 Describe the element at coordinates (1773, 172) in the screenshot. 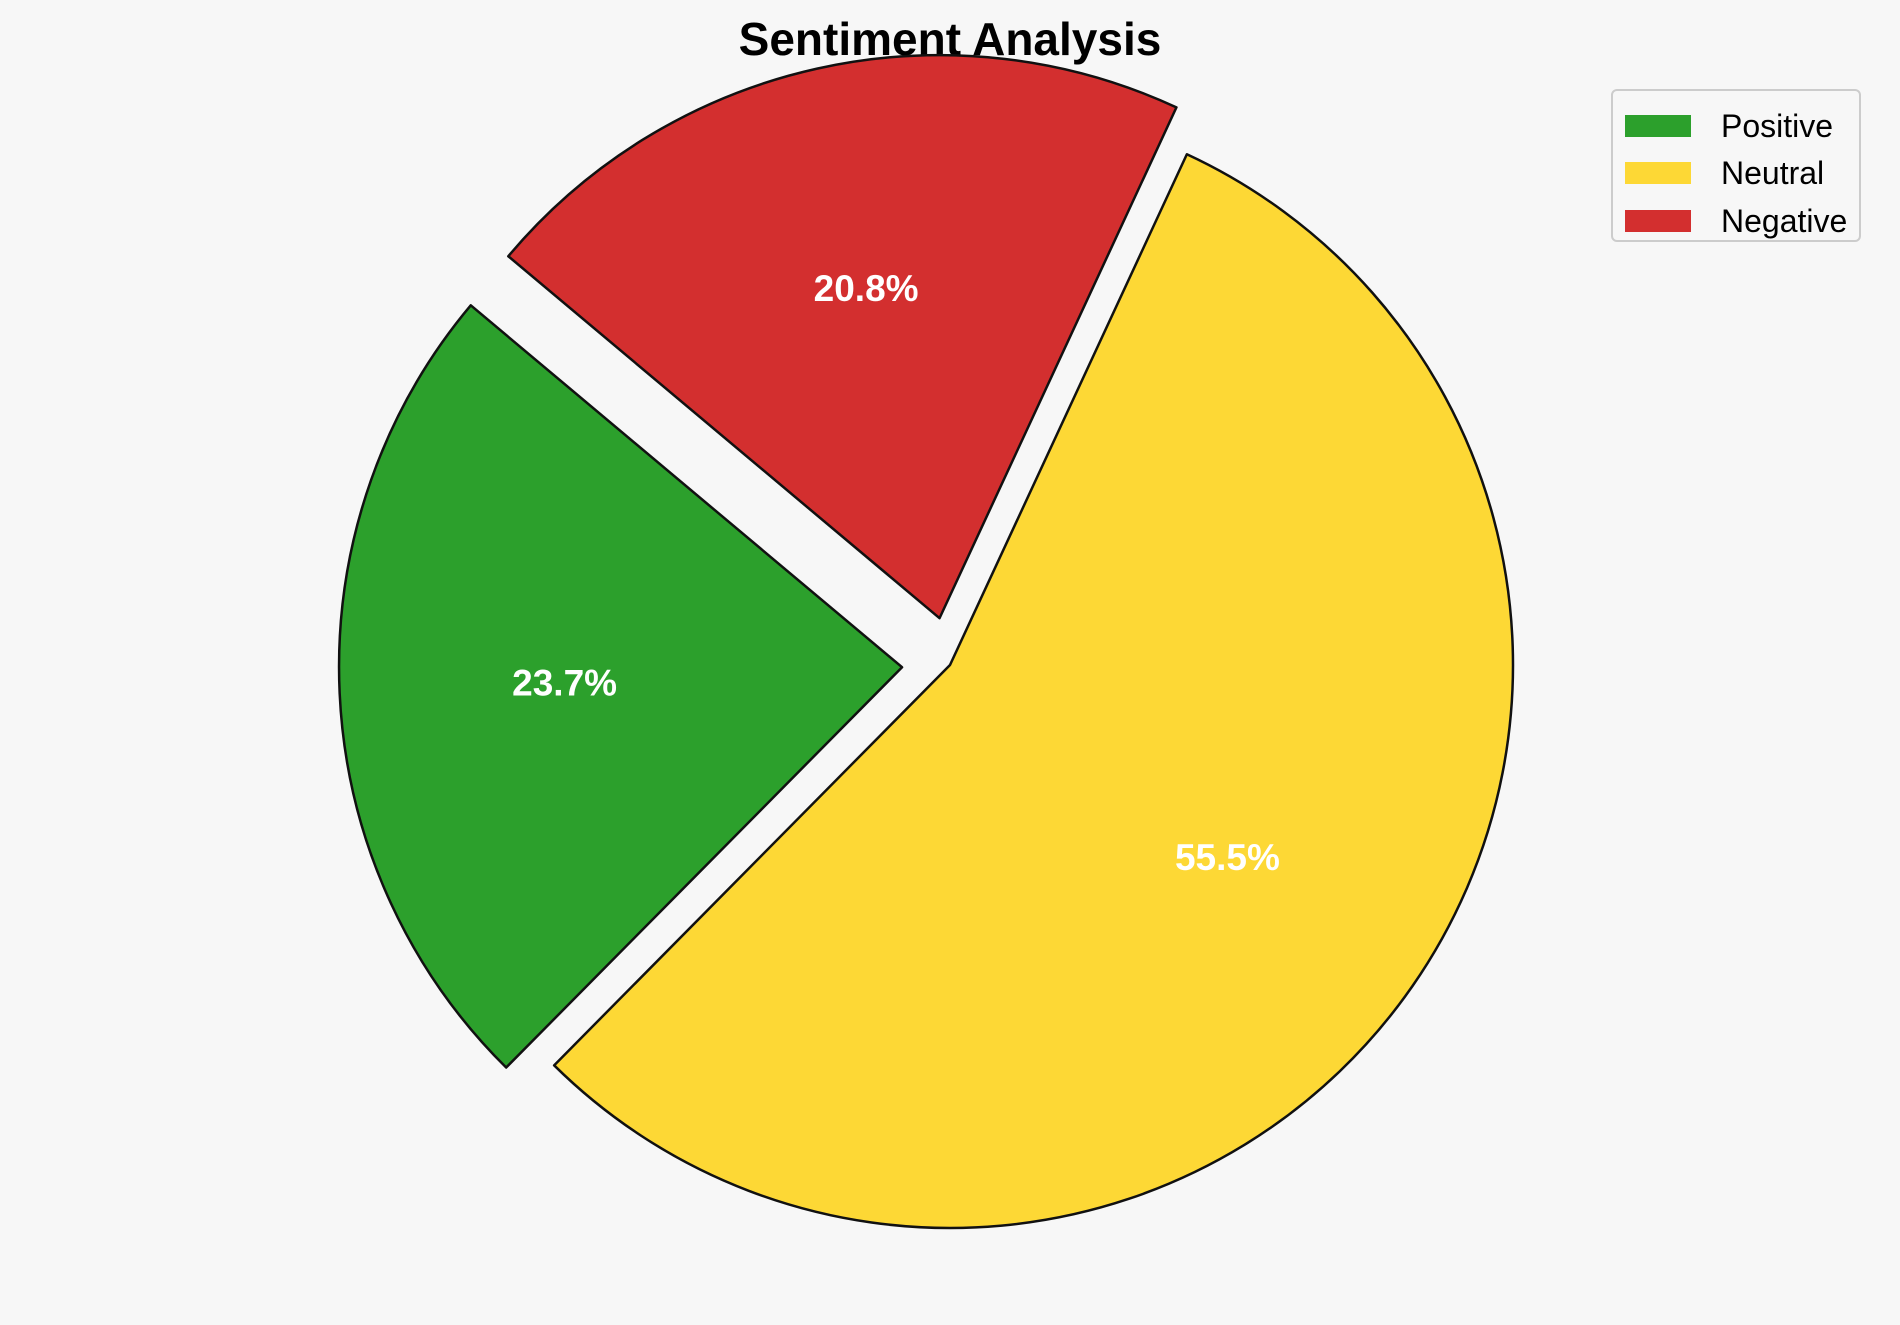

I see `legend-label-neutral: Neutral` at that location.